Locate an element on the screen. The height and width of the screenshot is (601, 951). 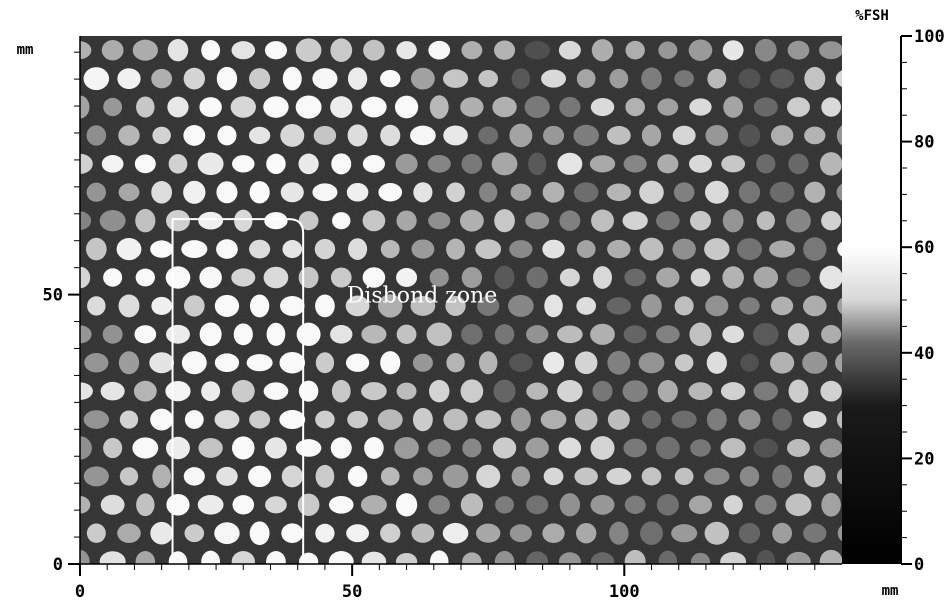
y-ticks: 0 50 is located at coordinates (61, 313).